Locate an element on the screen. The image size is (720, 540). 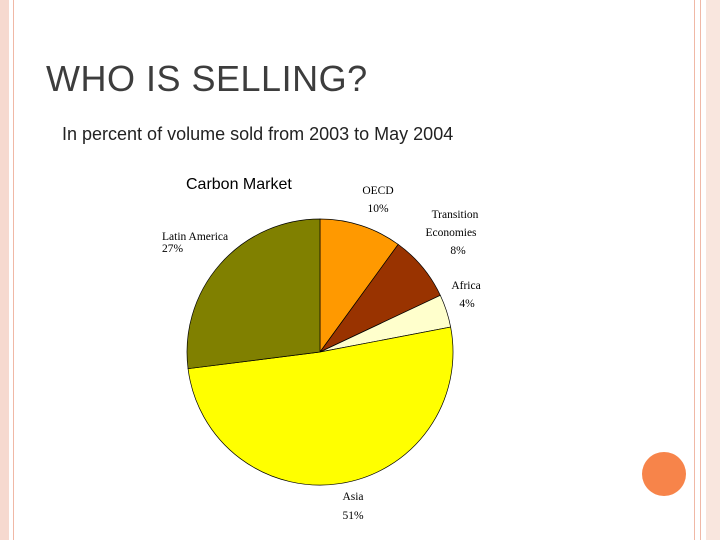
slide-title: WHO IS SELLING? is located at coordinates (207, 78).